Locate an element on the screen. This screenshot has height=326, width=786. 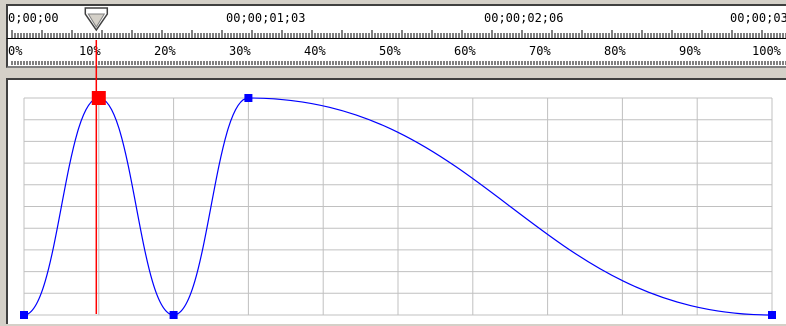
timecode-ruler-ticks is located at coordinates (398, 34).